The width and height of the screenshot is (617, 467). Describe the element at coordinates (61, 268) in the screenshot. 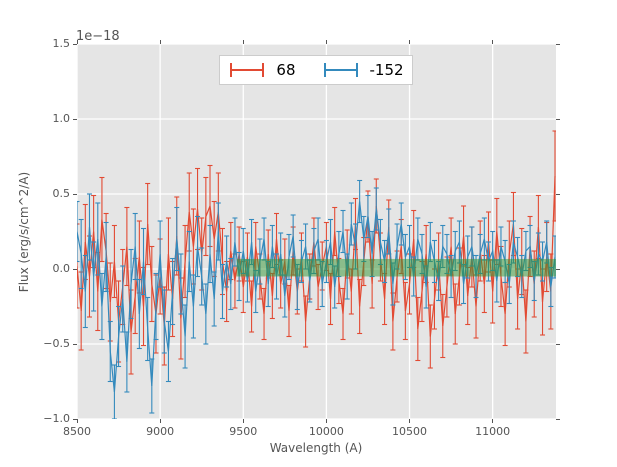

I see `y-tick-label: 0.0` at that location.